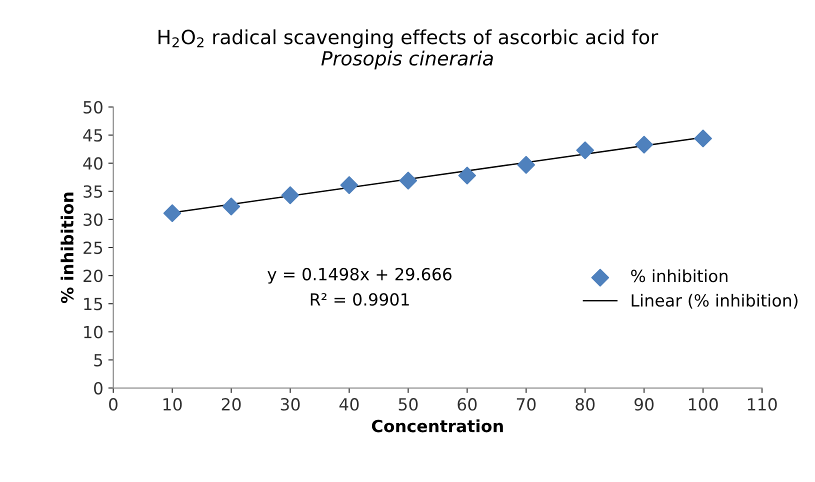 This screenshot has height=482, width=815. What do you see at coordinates (679, 275) in the screenshot?
I see `legend-label: % inhibition` at bounding box center [679, 275].